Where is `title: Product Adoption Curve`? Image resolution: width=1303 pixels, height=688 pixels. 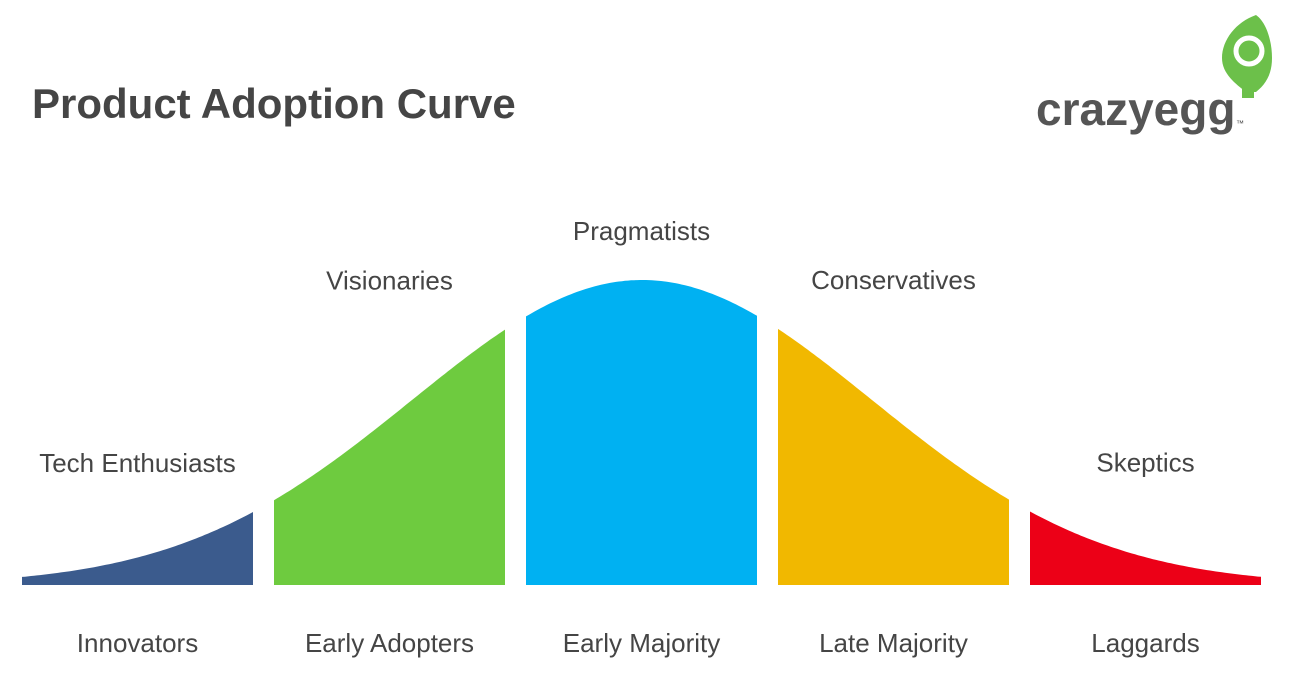
title: Product Adoption Curve is located at coordinates (274, 103).